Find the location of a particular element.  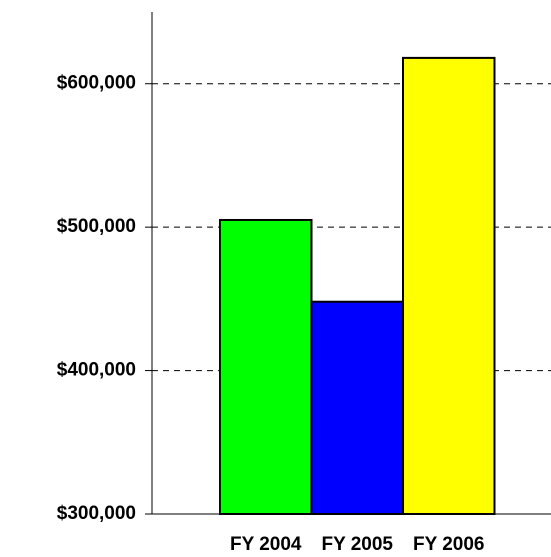

x-tick-label: FY 2005 is located at coordinates (358, 544).